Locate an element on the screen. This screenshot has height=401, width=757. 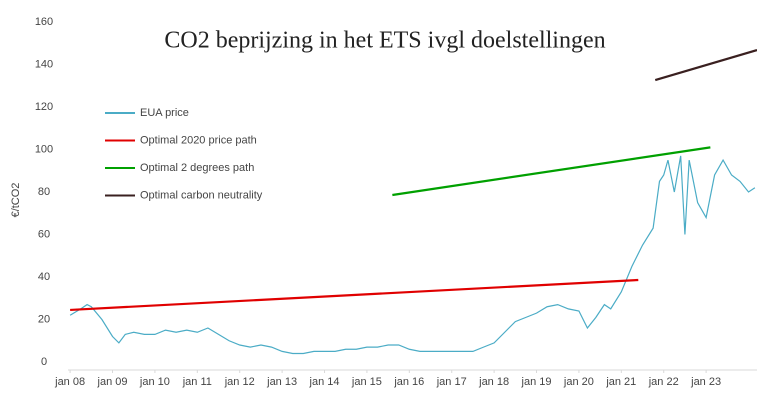
y-tick-label: 20 is located at coordinates (44, 319).